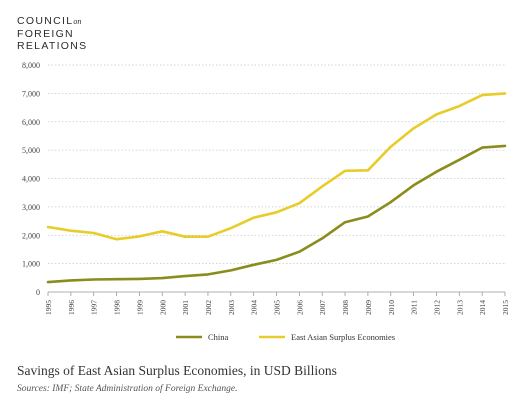 This screenshot has width=520, height=411. Describe the element at coordinates (459, 307) in the screenshot. I see `x-tick-label-2013: 2013` at that location.